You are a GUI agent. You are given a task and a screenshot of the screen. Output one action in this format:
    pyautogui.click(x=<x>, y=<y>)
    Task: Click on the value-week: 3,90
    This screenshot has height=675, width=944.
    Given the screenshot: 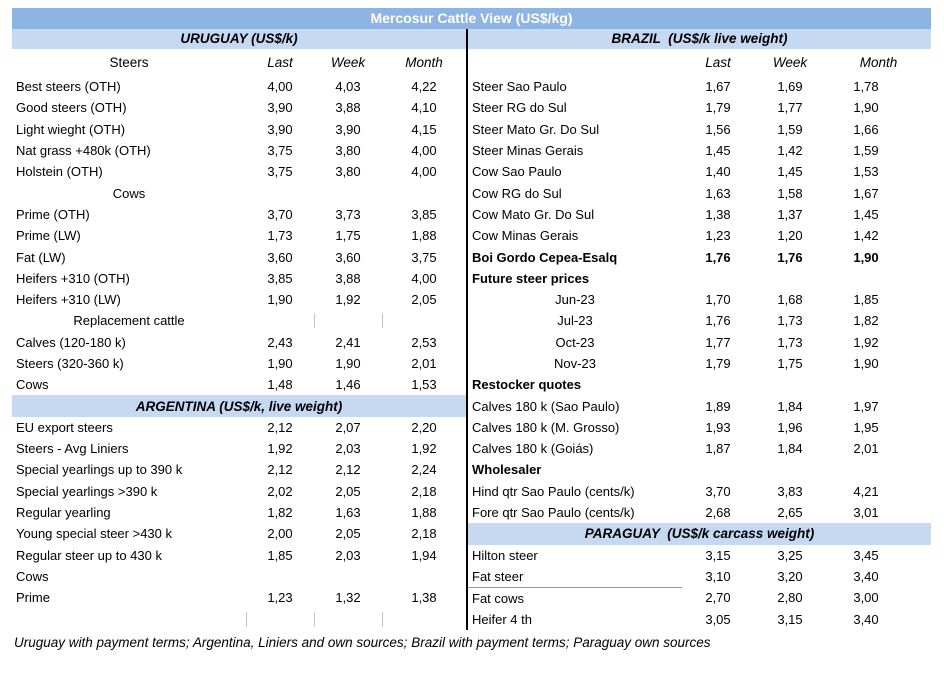 What is the action you would take?
    pyautogui.click(x=348, y=129)
    